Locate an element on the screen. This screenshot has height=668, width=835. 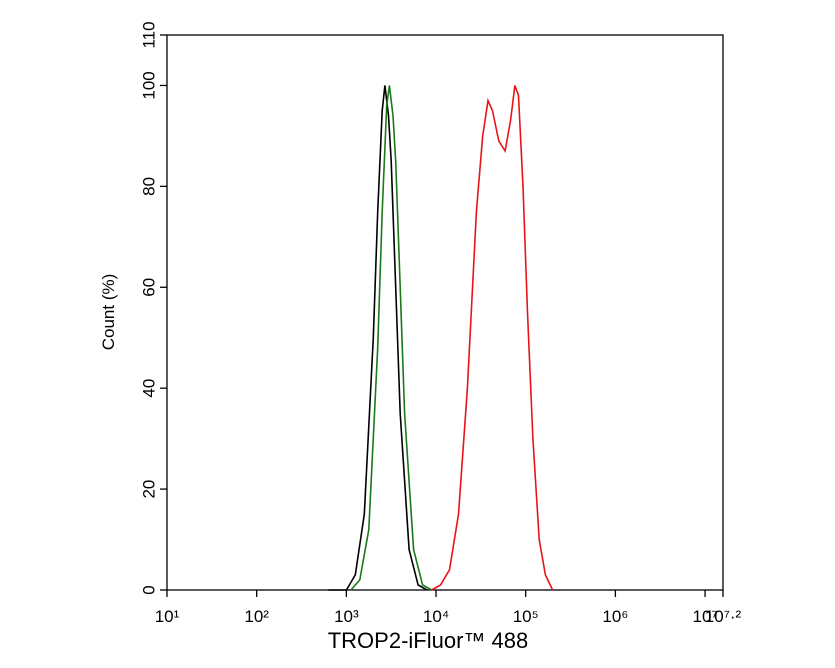
x-tick-label: 10⁷·² is located at coordinates (723, 616).